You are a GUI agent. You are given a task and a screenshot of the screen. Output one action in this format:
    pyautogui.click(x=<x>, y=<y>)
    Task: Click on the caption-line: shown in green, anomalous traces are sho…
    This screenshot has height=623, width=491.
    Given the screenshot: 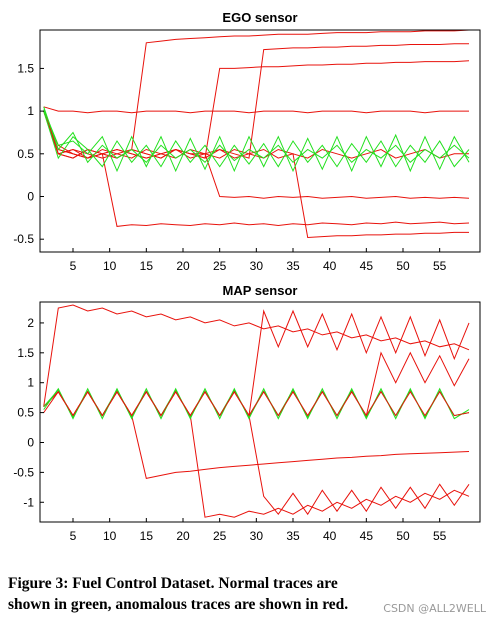 What is the action you would take?
    pyautogui.click(x=178, y=604)
    